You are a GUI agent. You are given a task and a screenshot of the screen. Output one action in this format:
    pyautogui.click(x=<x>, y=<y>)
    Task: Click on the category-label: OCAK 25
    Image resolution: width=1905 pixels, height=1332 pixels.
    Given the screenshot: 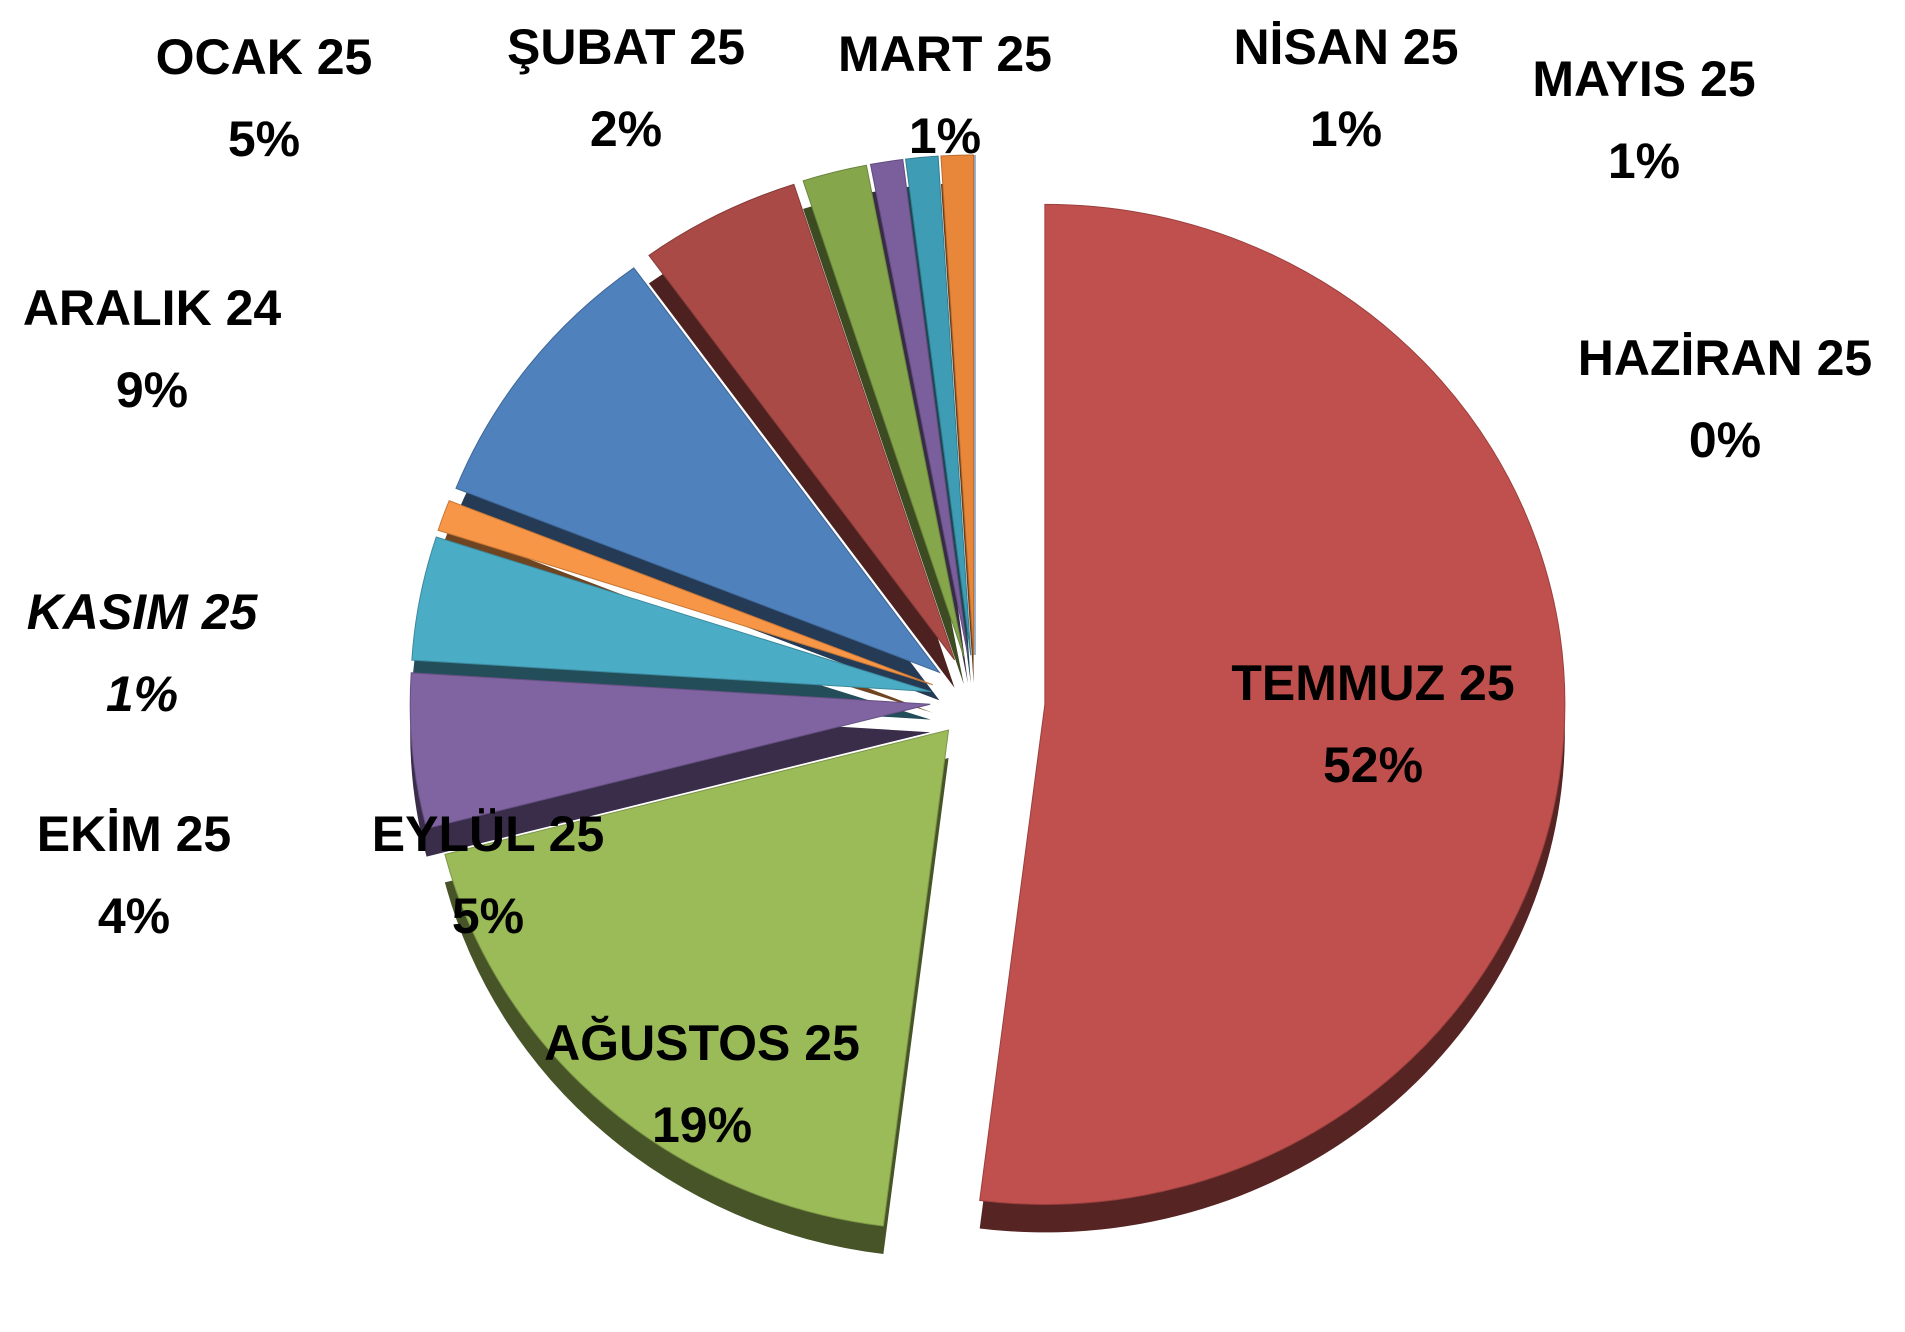 What is the action you would take?
    pyautogui.click(x=264, y=57)
    